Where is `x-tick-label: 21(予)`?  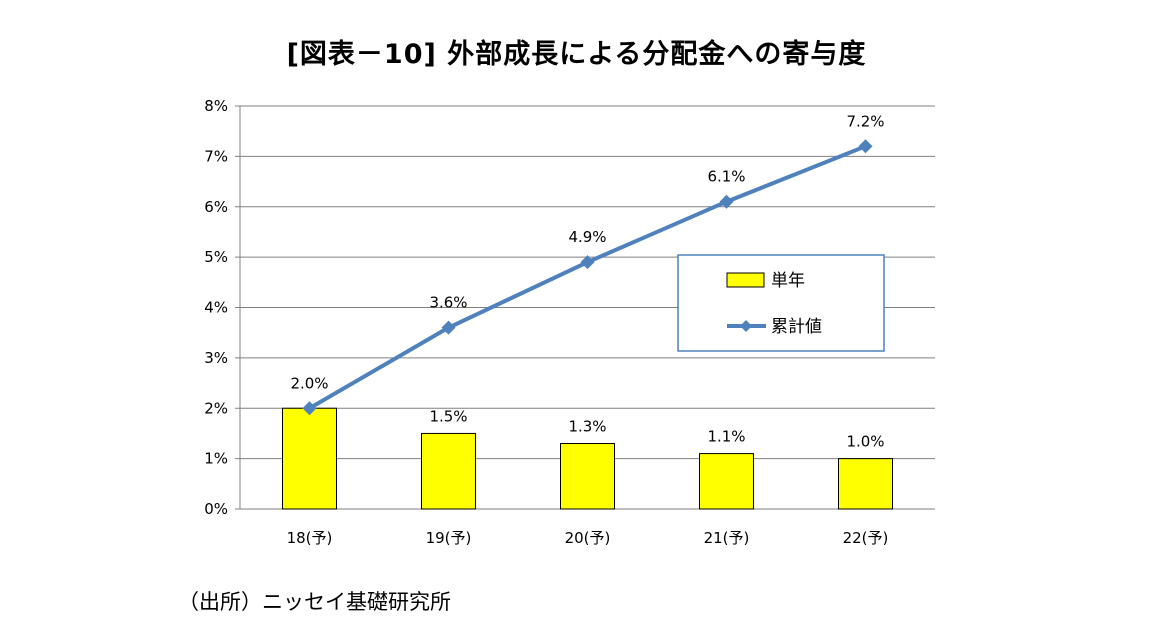 x-tick-label: 21(予) is located at coordinates (727, 538).